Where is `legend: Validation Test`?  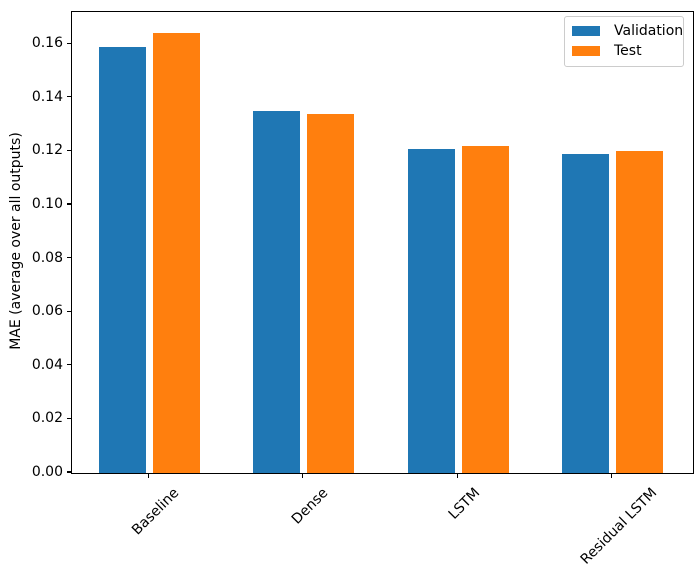 legend: Validation Test is located at coordinates (624, 41).